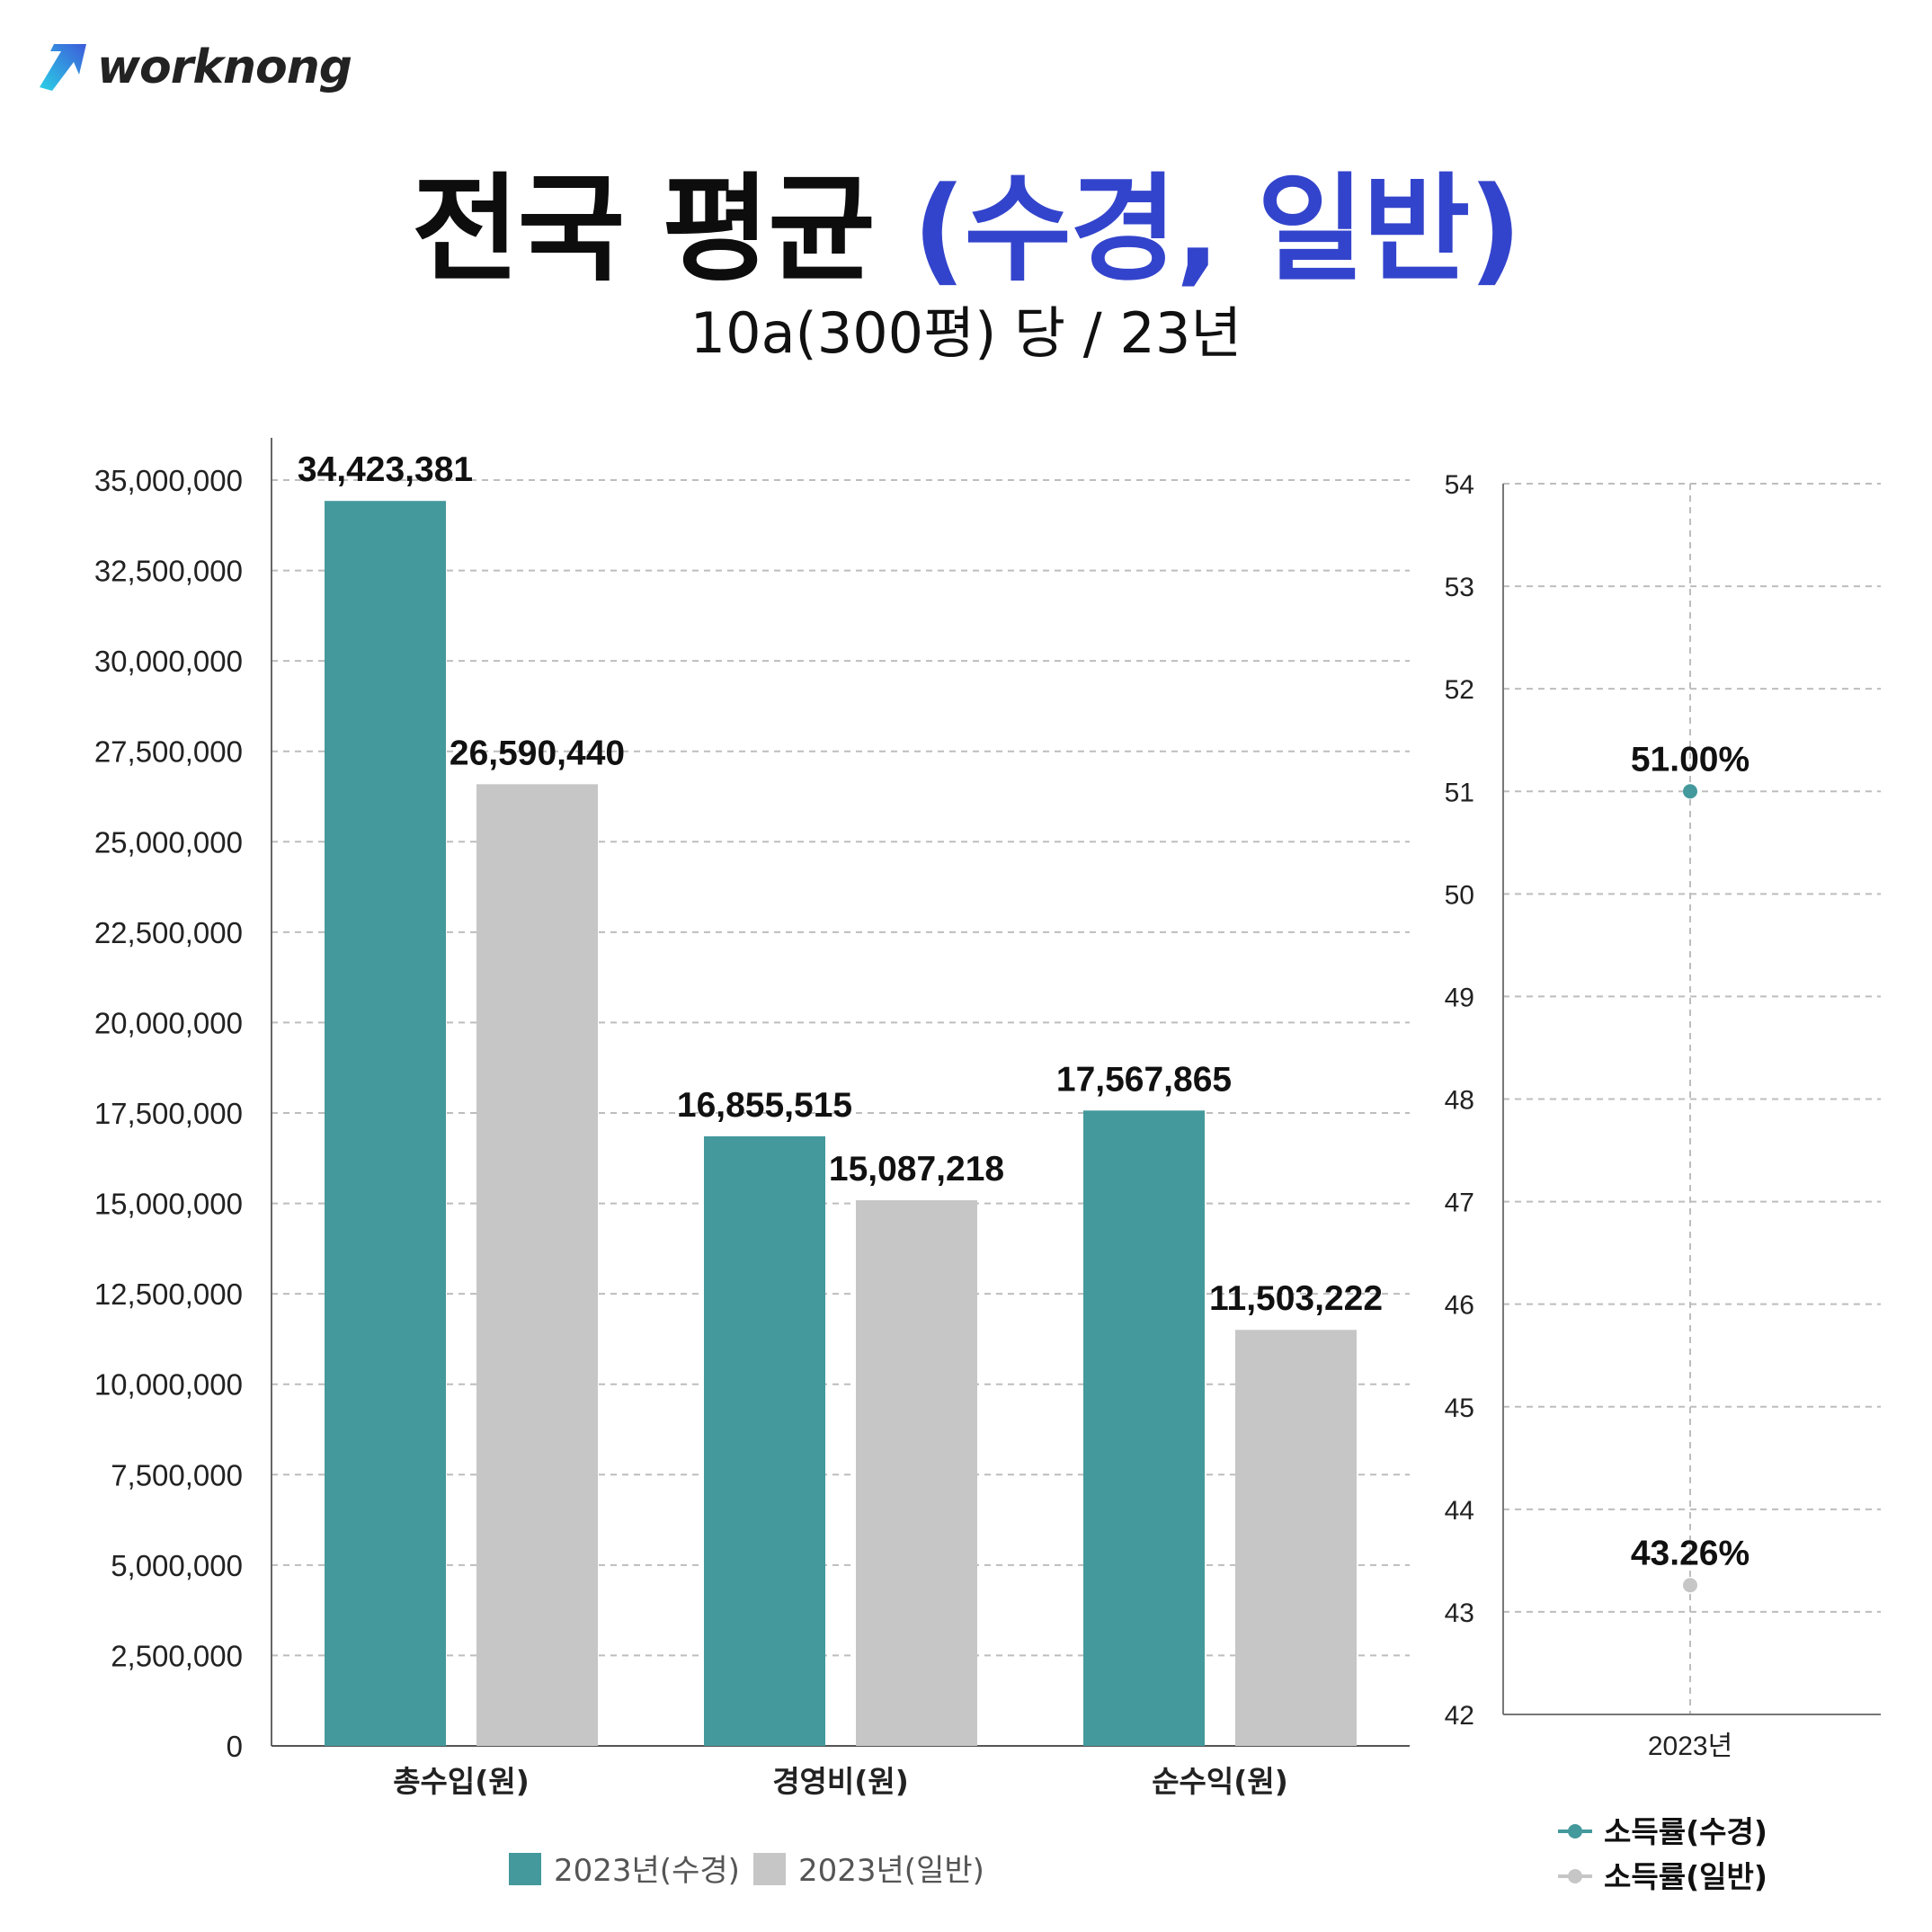 The height and width of the screenshot is (1932, 1932). Describe the element at coordinates (1459, 1306) in the screenshot. I see `y-tick-label: 46` at that location.